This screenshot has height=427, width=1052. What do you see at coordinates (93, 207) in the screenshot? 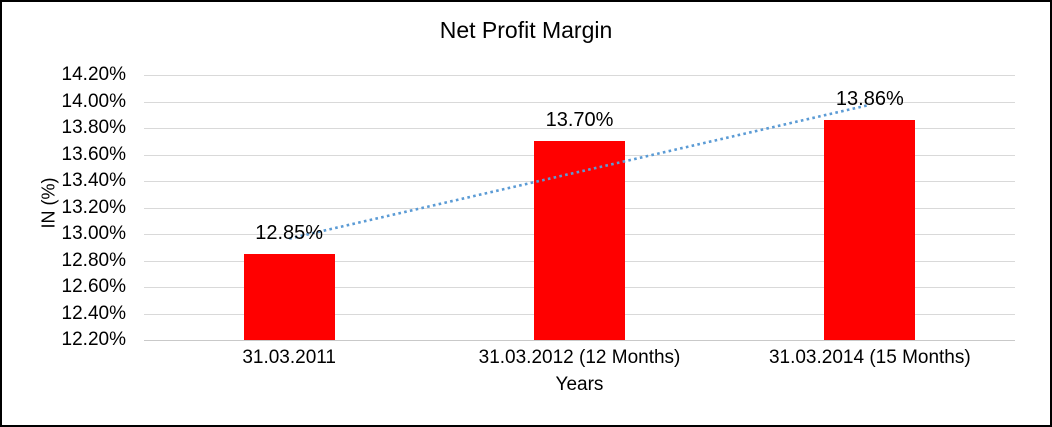
I see `y-tick-label: 13.20%` at bounding box center [93, 207].